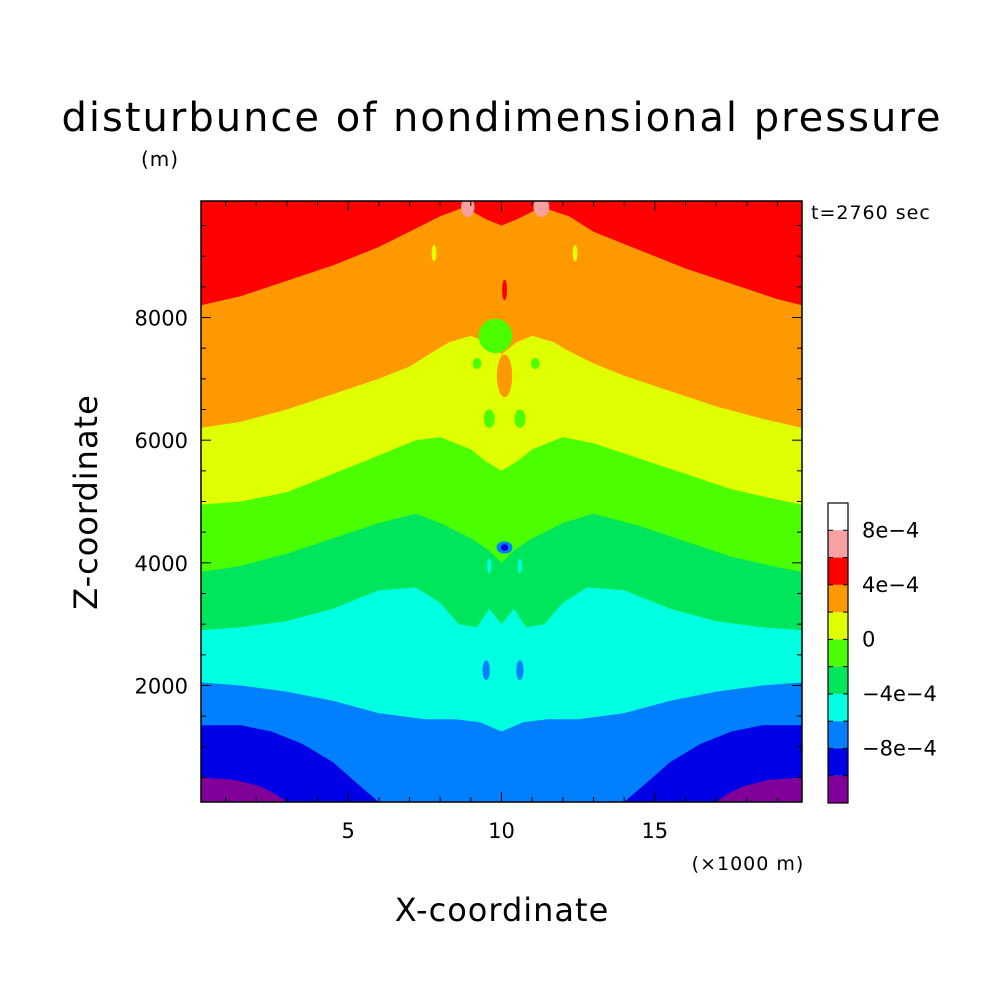 This screenshot has width=1004, height=1004. Describe the element at coordinates (161, 319) in the screenshot. I see `y-tick-label: 8000` at that location.